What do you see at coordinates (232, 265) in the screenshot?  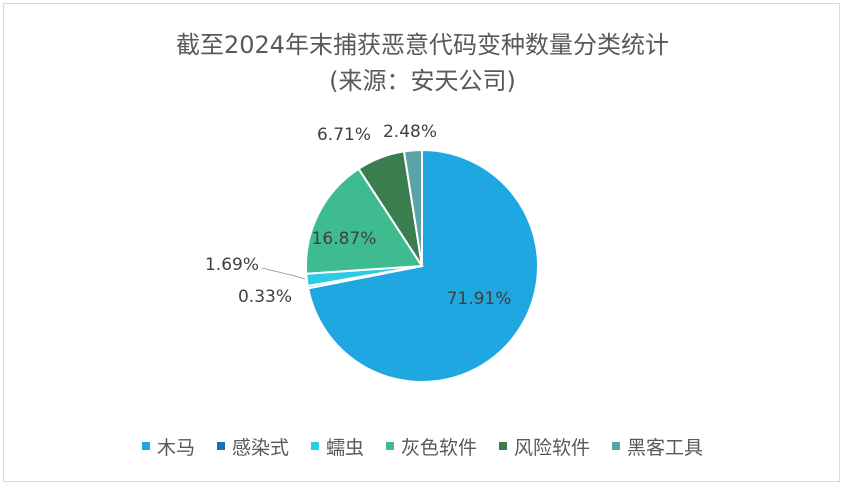 I see `data-label-3: 1.69%` at bounding box center [232, 265].